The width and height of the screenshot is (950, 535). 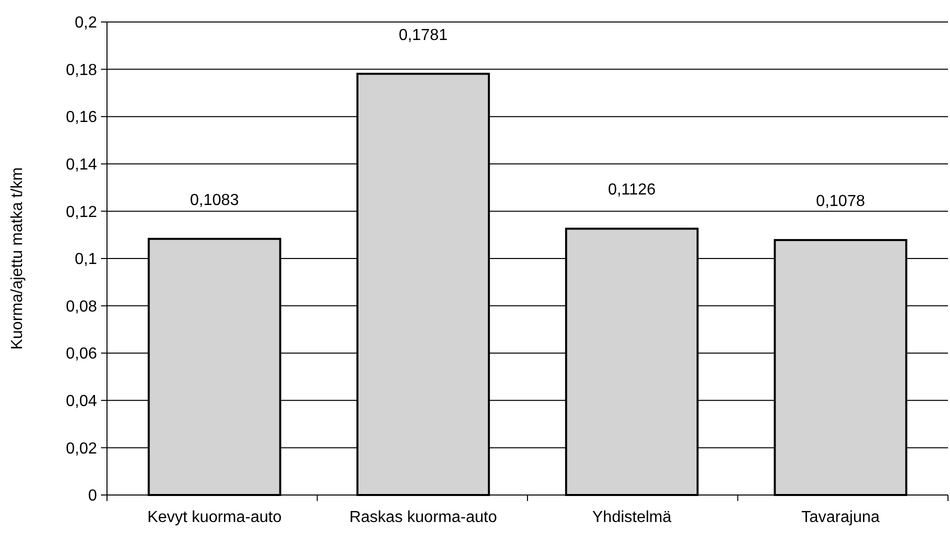 I want to click on data-label: 0,1126, so click(x=632, y=190).